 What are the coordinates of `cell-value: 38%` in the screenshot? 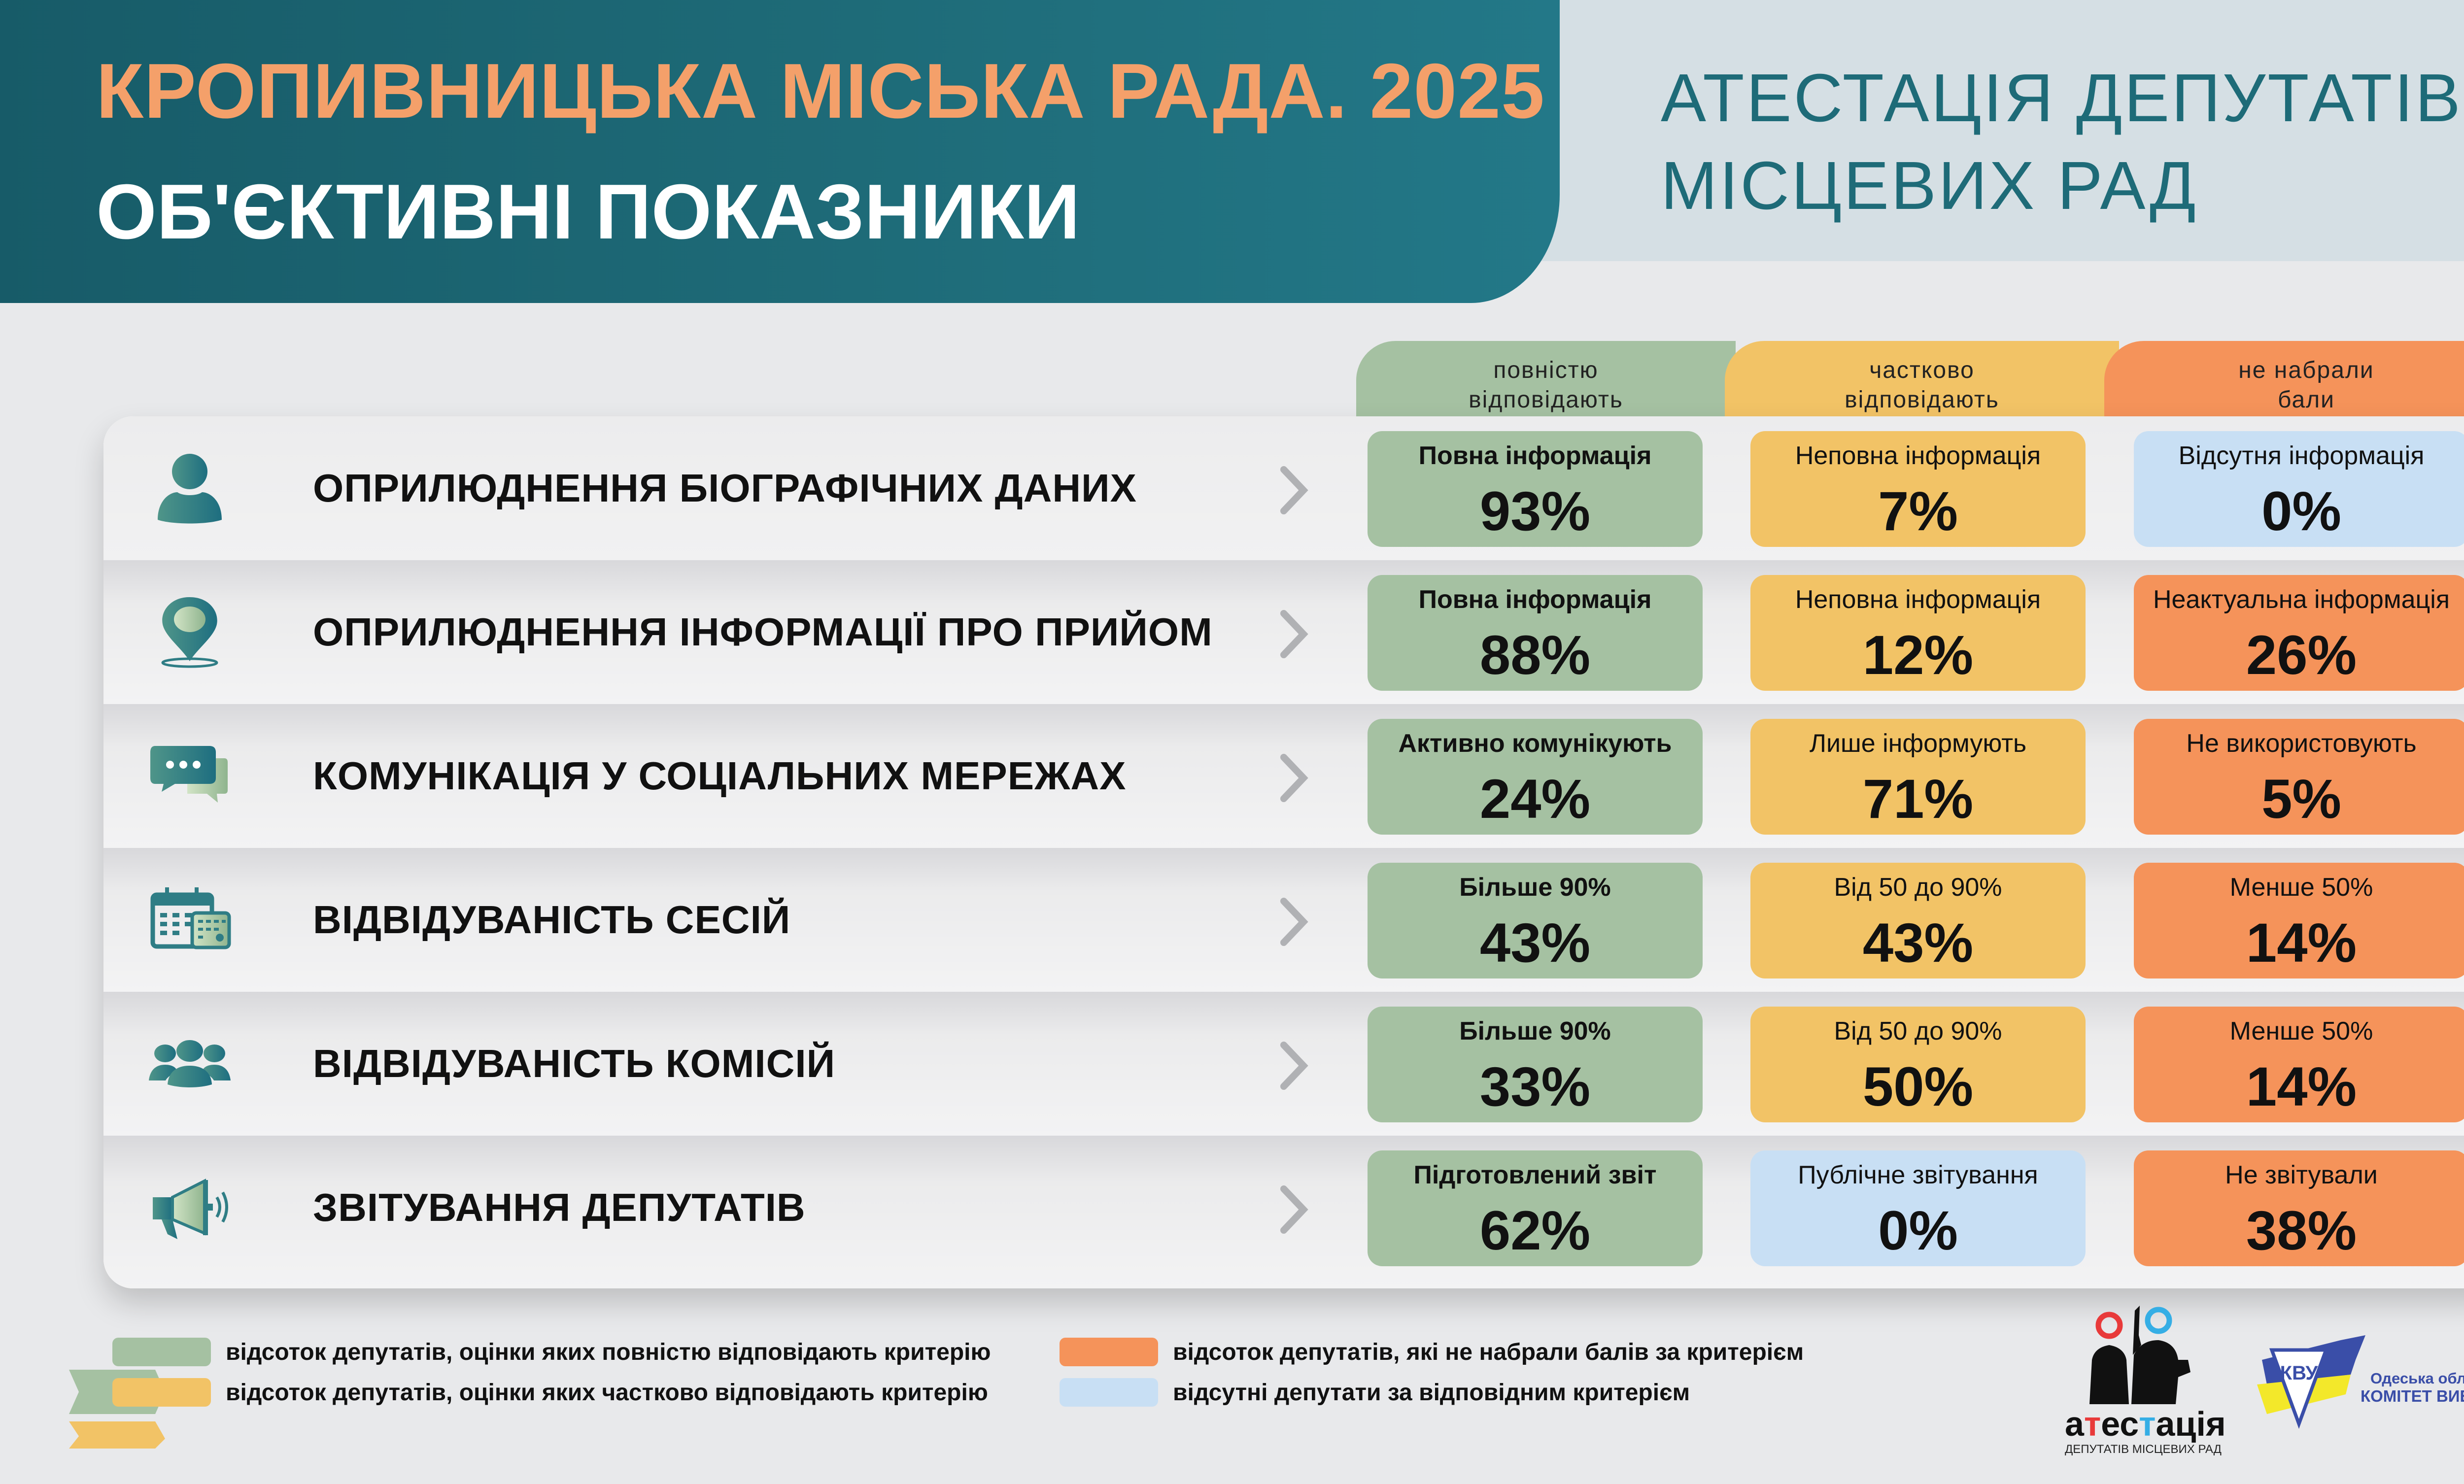 It's located at (2301, 1230).